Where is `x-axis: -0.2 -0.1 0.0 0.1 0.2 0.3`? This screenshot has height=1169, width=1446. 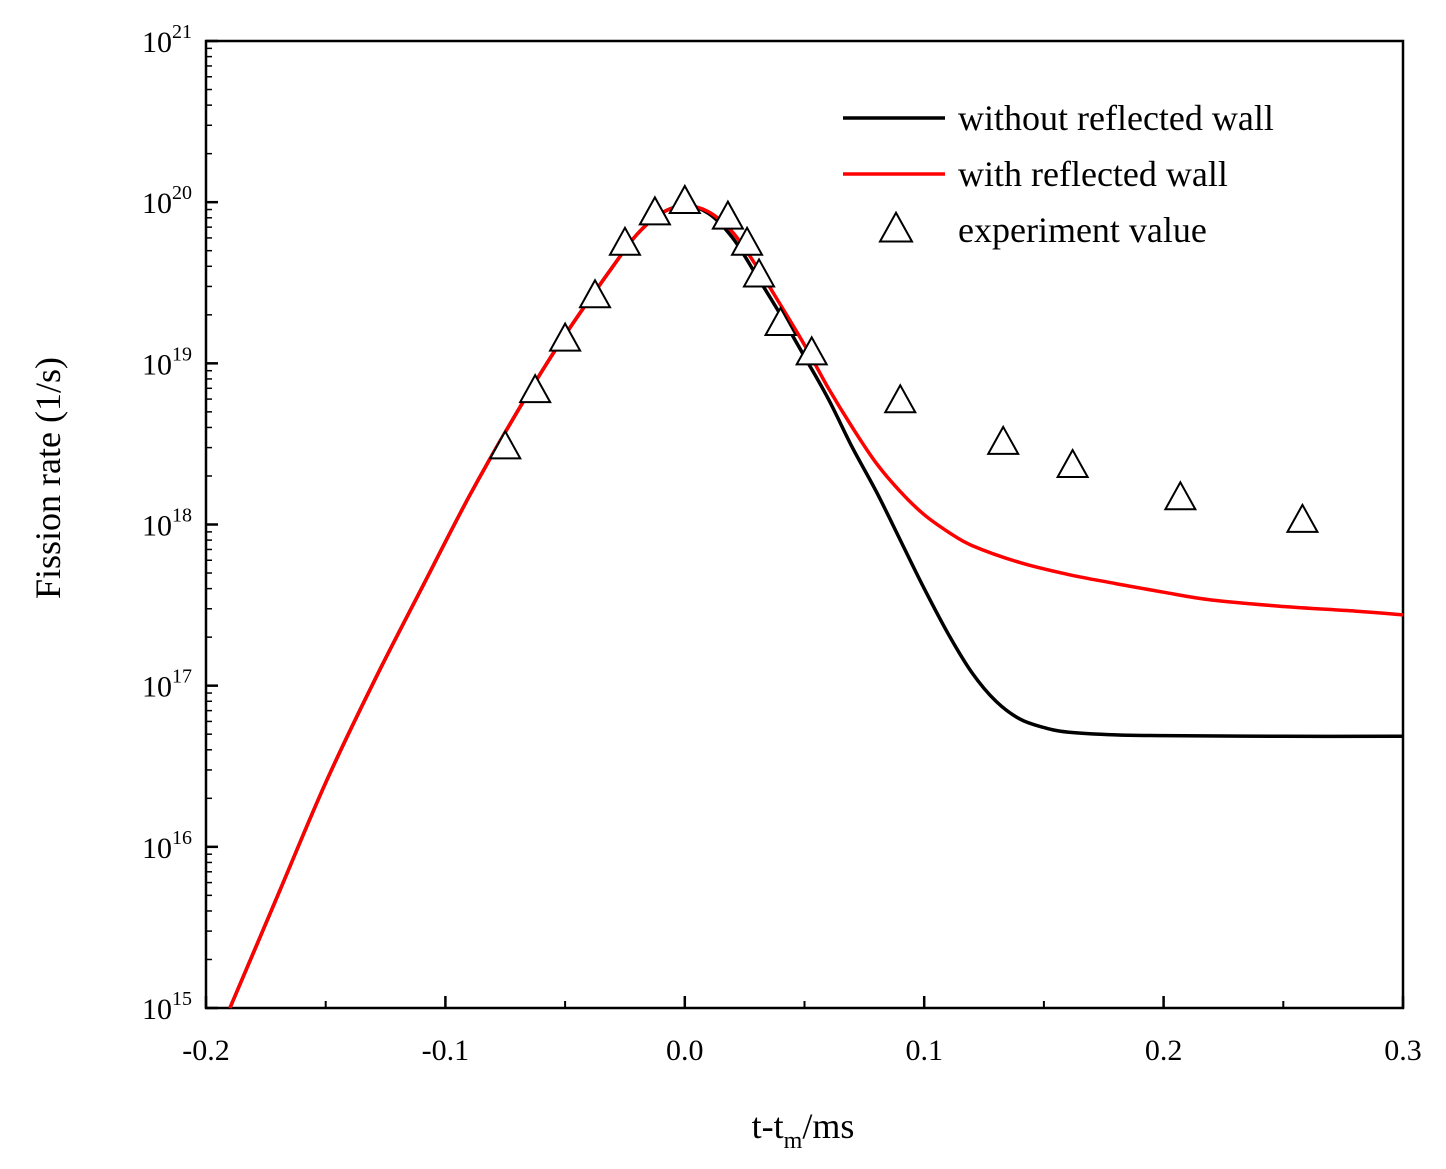 x-axis: -0.2 -0.1 0.0 0.1 0.2 0.3 is located at coordinates (802, 1031).